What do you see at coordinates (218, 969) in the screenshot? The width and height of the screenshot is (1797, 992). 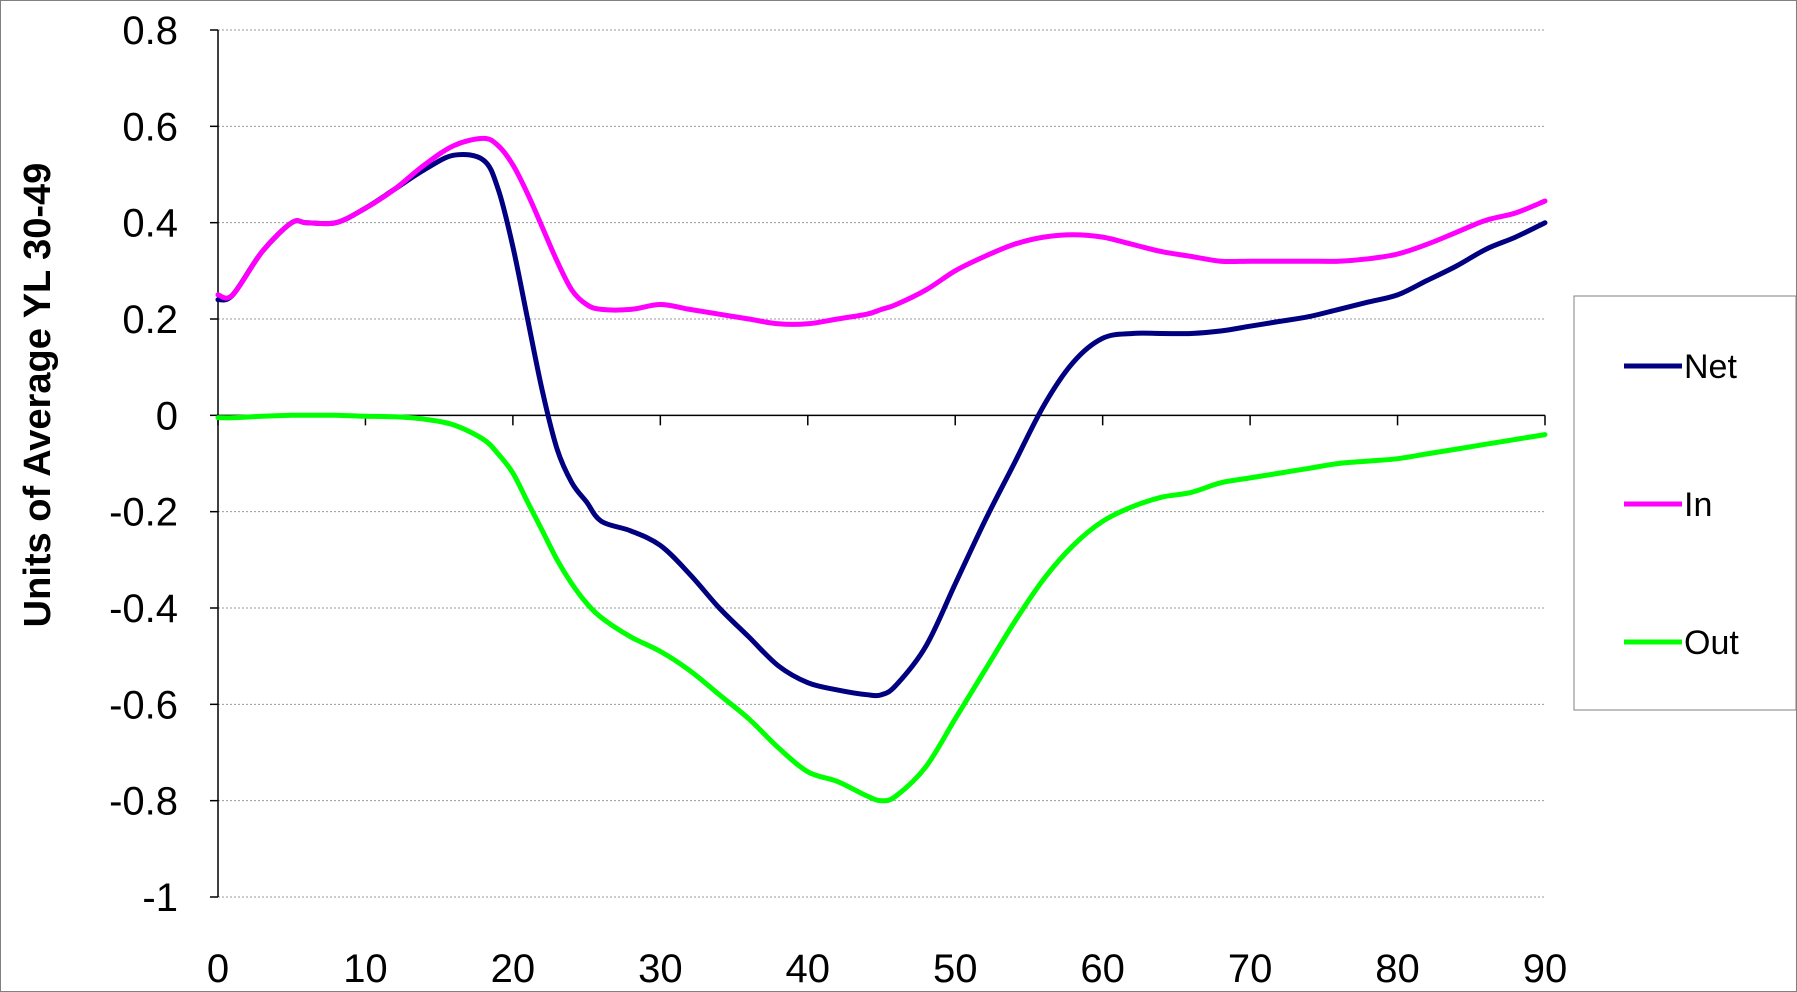 I see `x-tick-label: 0` at bounding box center [218, 969].